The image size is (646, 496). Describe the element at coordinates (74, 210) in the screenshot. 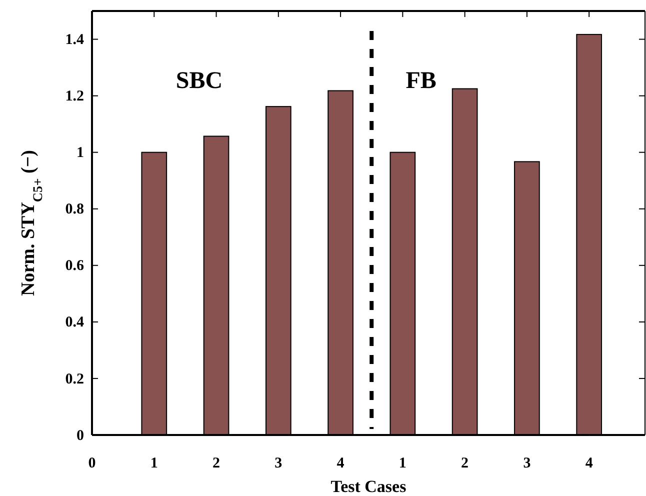

I see `y-tick-label: 0.8` at that location.